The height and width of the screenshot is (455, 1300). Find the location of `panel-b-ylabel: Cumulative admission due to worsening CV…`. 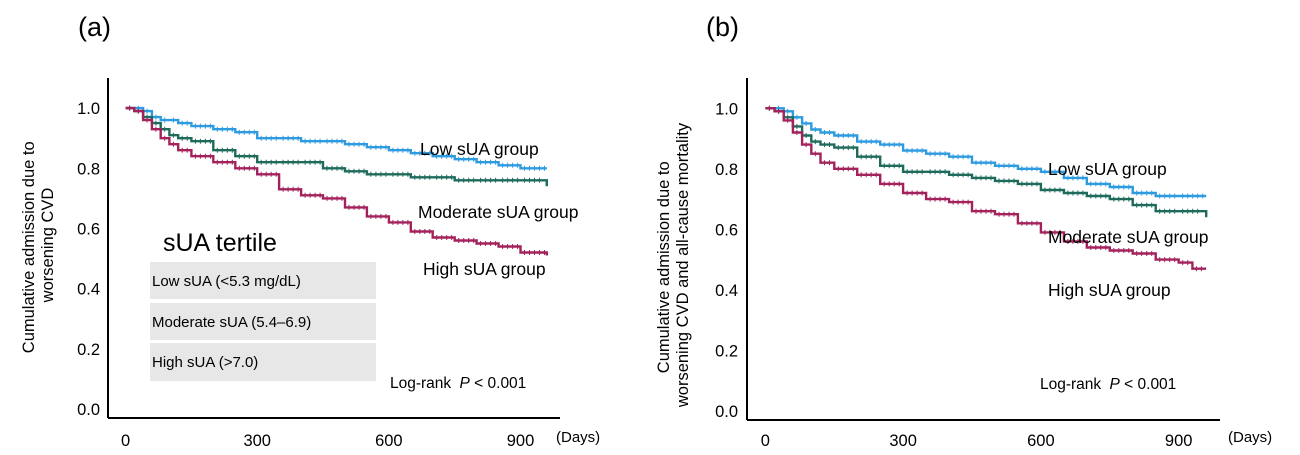

panel-b-ylabel: Cumulative admission due to worsening CV… is located at coordinates (673, 265).